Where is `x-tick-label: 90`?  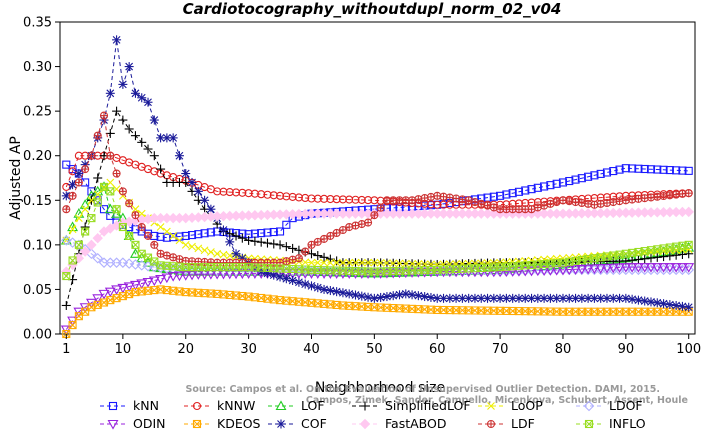
x-tick-label: 90 is located at coordinates (626, 349).